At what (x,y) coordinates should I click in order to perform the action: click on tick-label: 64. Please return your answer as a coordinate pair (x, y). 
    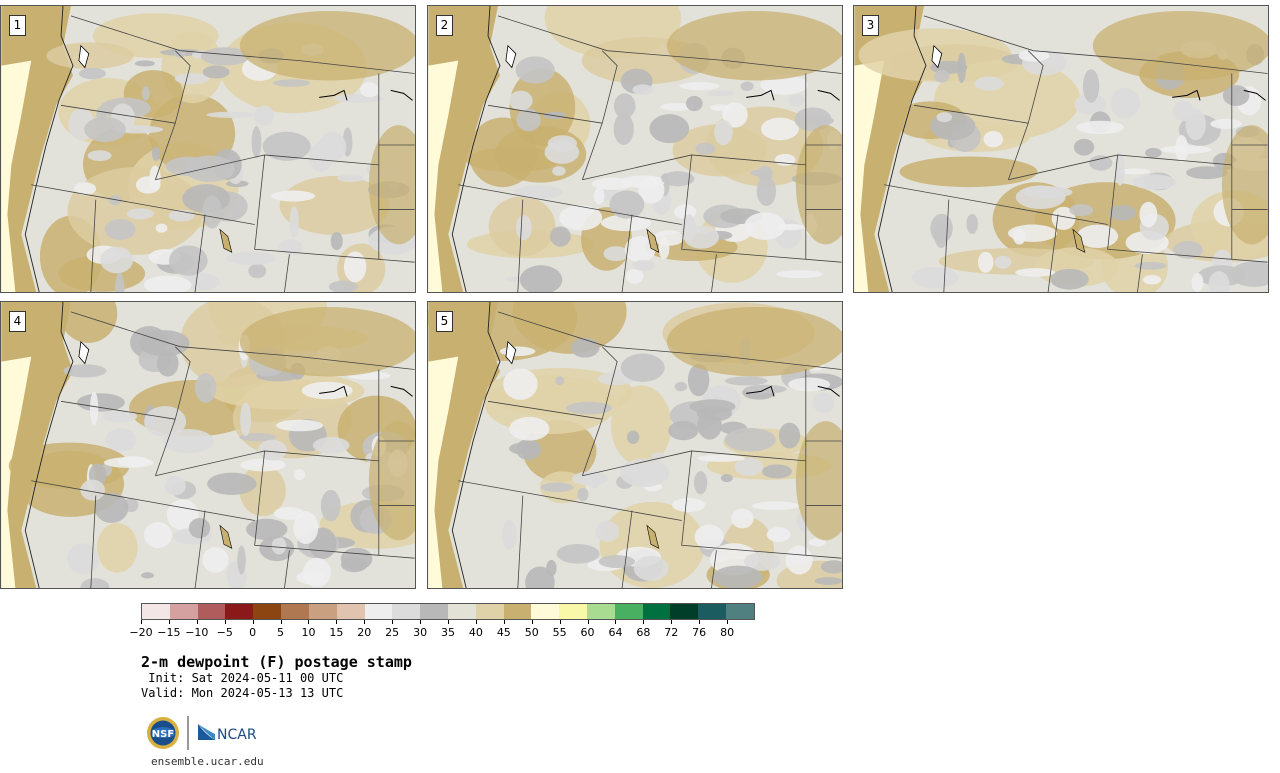
    Looking at the image, I should click on (615, 632).